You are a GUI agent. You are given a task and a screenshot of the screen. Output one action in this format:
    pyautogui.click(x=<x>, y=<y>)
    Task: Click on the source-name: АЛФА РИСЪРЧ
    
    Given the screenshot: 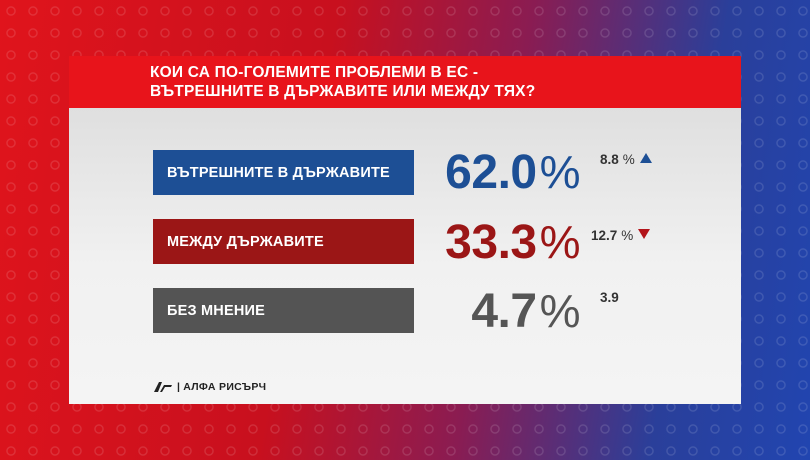 What is the action you would take?
    pyautogui.click(x=225, y=387)
    